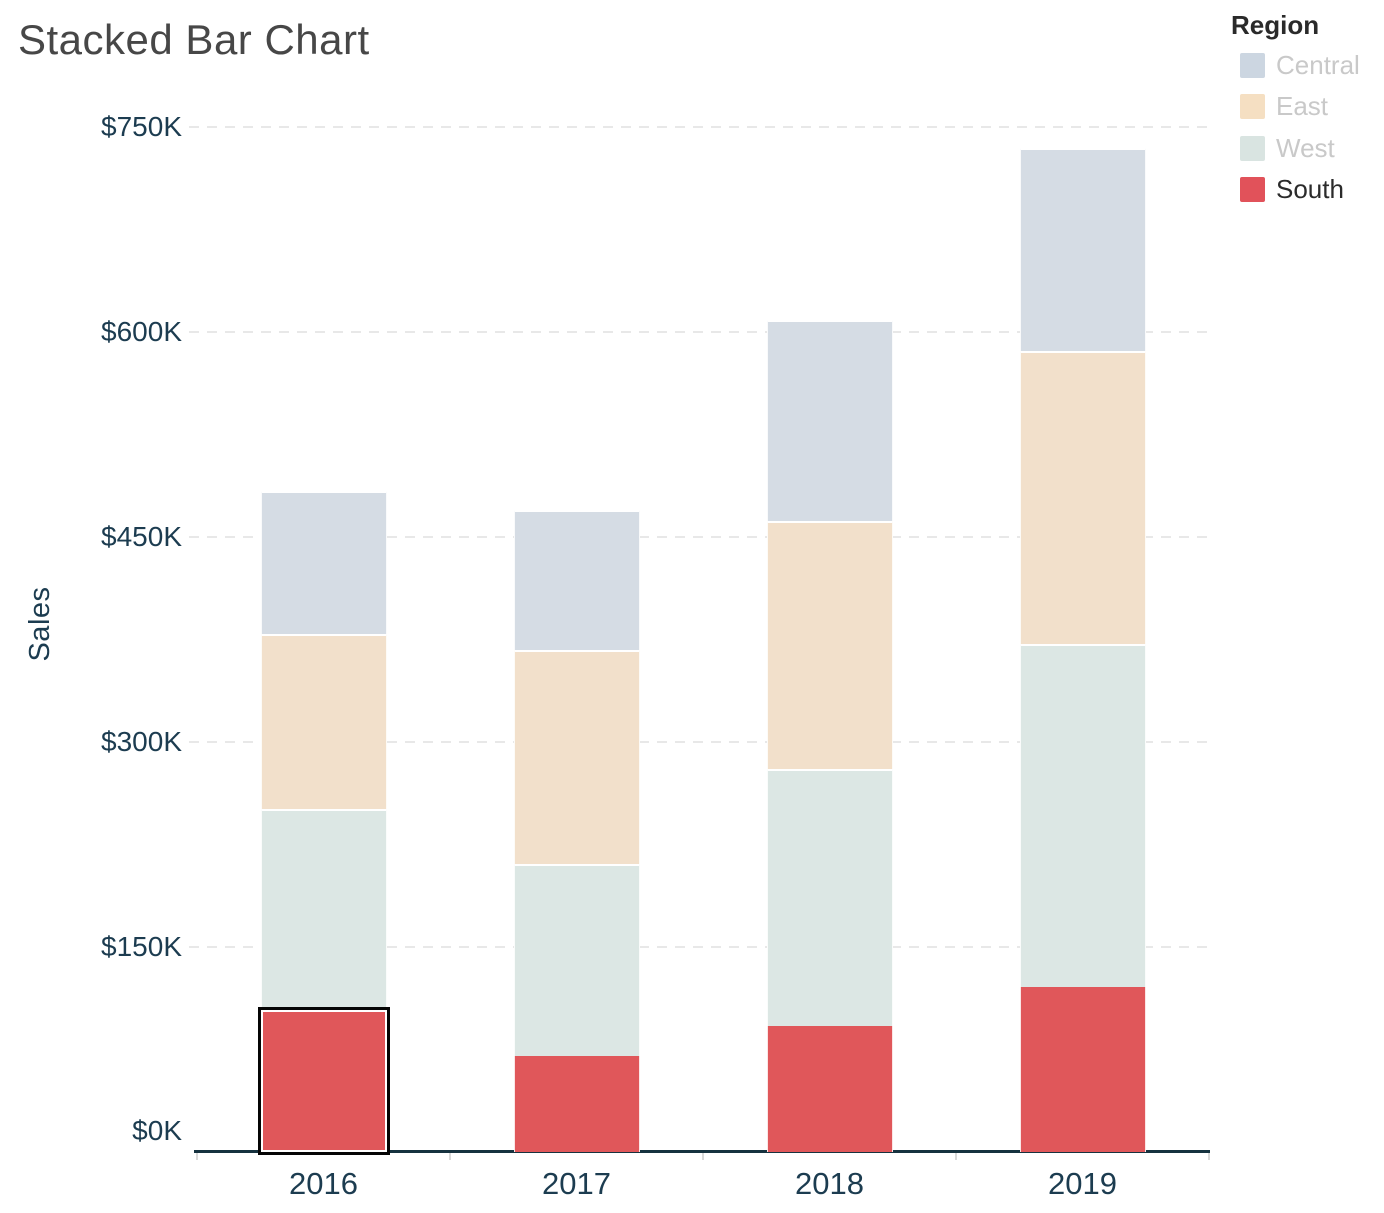 The height and width of the screenshot is (1213, 1384). What do you see at coordinates (157, 1130) in the screenshot?
I see `y-tick-label: $0K` at bounding box center [157, 1130].